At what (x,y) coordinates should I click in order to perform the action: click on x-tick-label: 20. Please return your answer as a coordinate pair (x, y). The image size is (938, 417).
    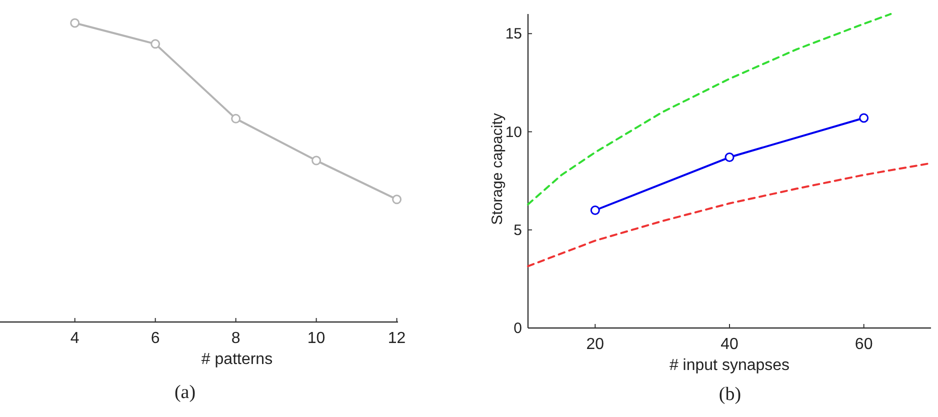
    Looking at the image, I should click on (595, 344).